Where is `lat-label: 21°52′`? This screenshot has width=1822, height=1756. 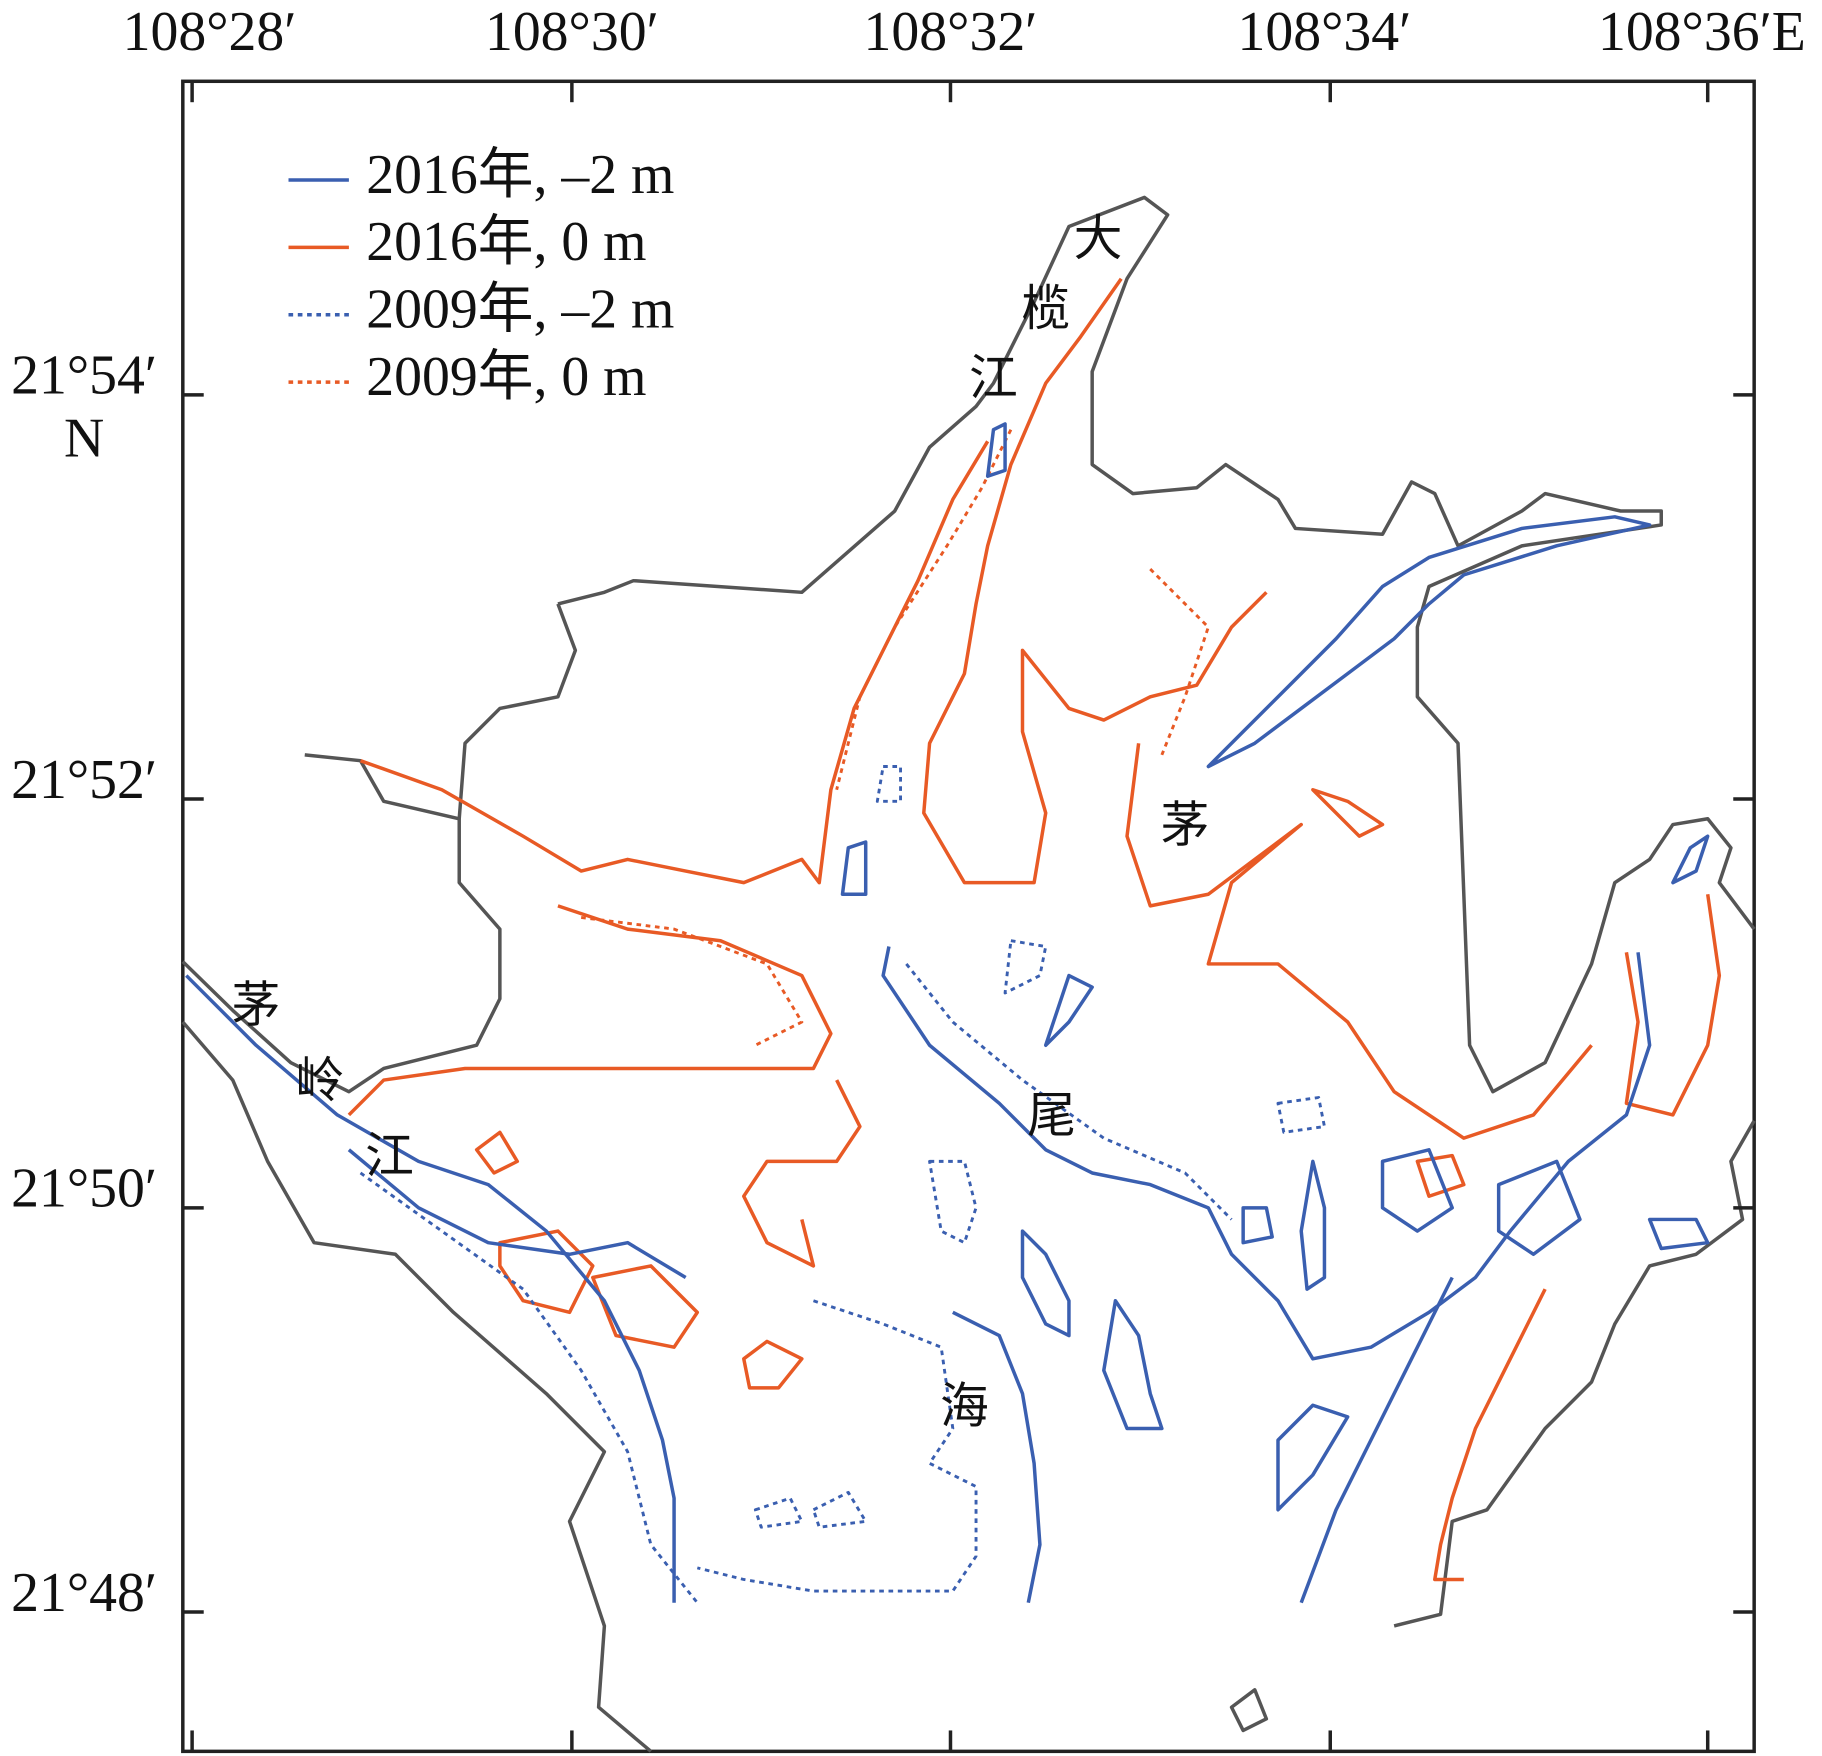 lat-label: 21°52′ is located at coordinates (84, 780).